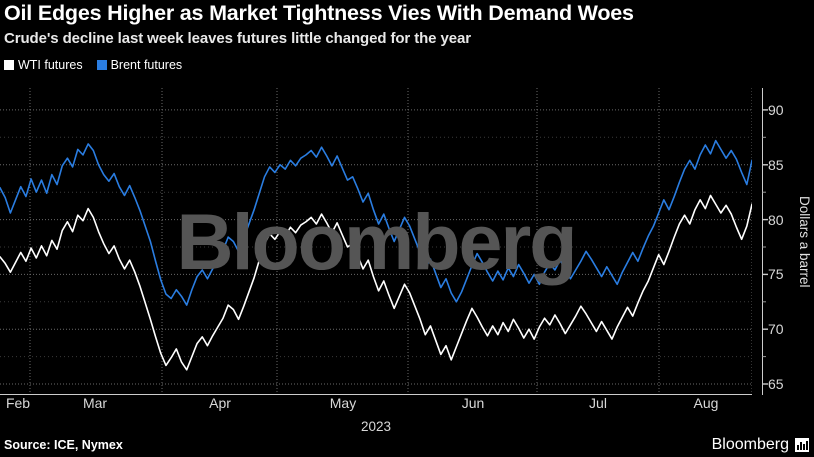 The image size is (814, 457). I want to click on x-tick-label: Feb, so click(18, 403).